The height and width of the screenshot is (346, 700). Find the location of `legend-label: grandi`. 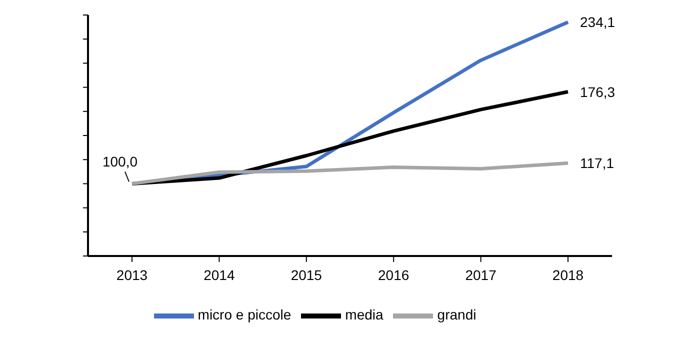

legend-label: grandi is located at coordinates (456, 314).